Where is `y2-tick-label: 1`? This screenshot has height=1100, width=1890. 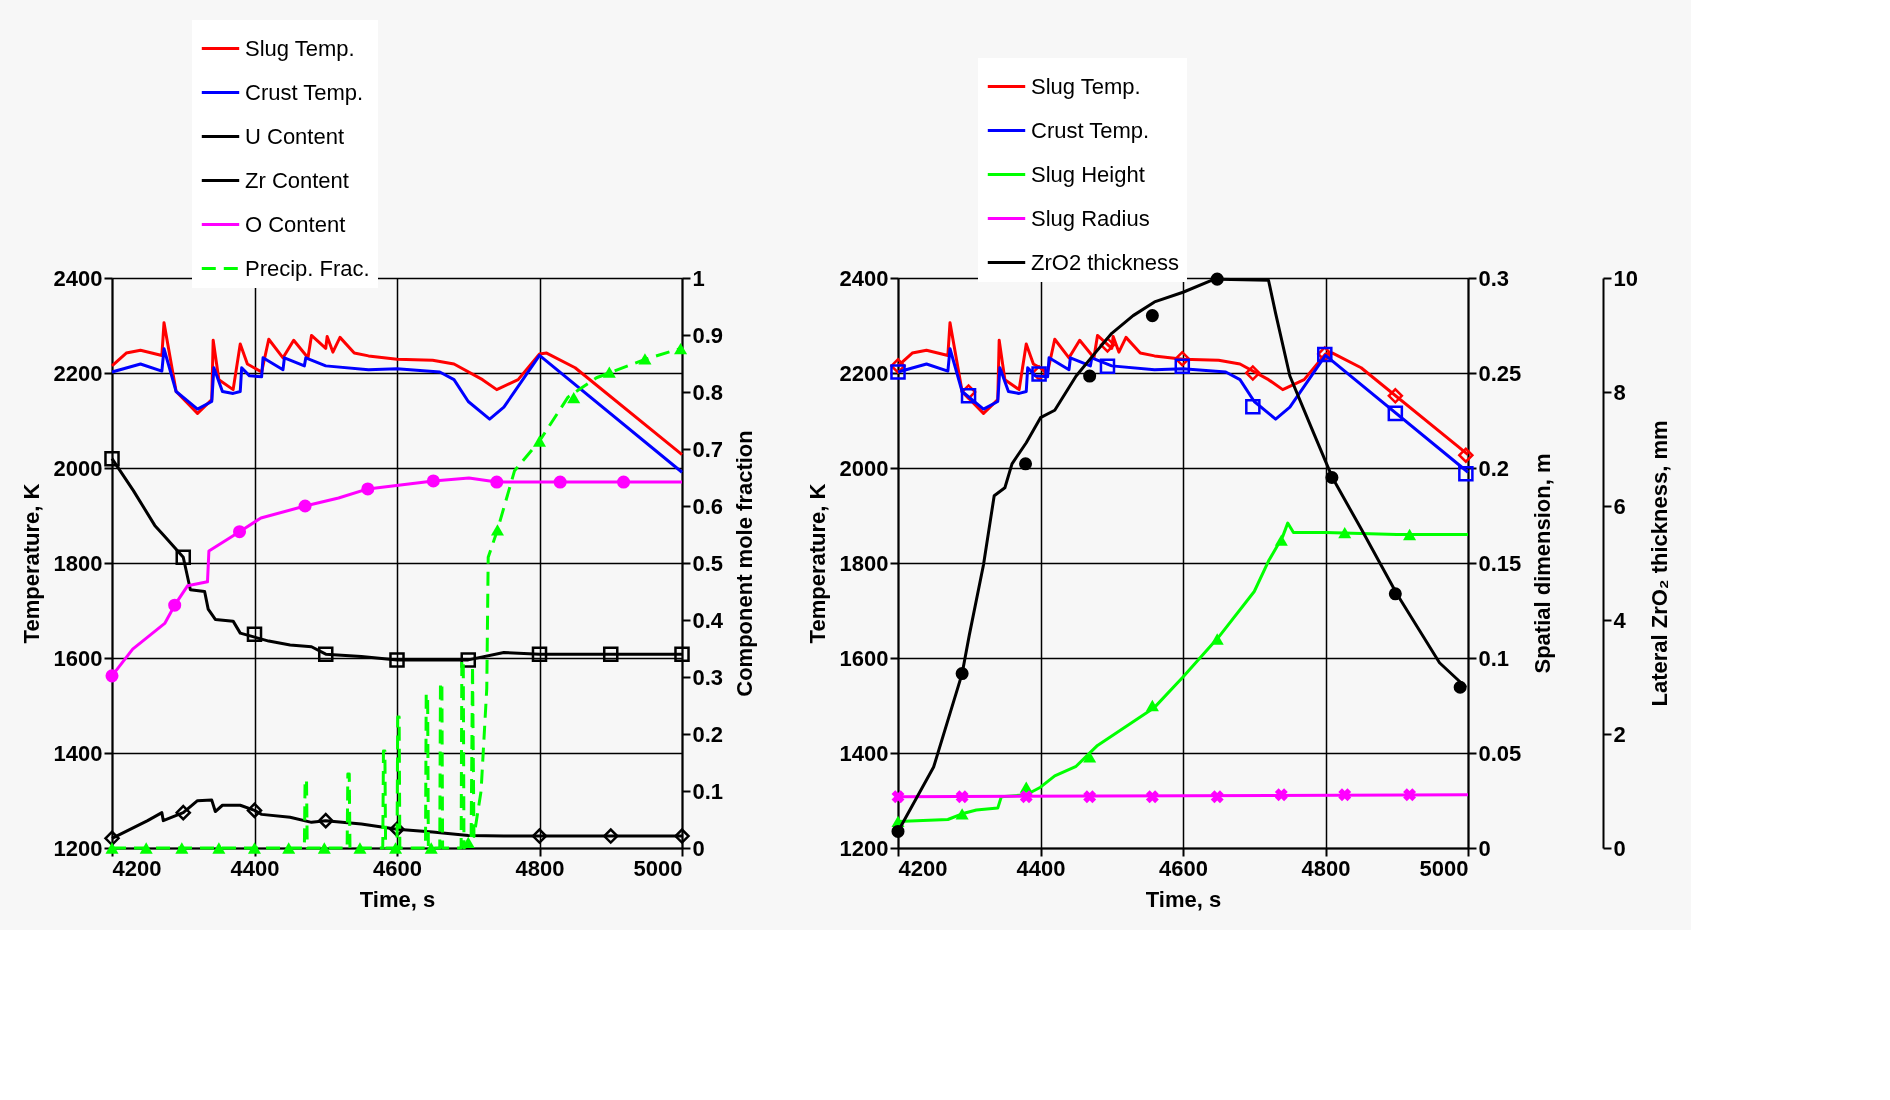 y2-tick-label: 1 is located at coordinates (698, 278).